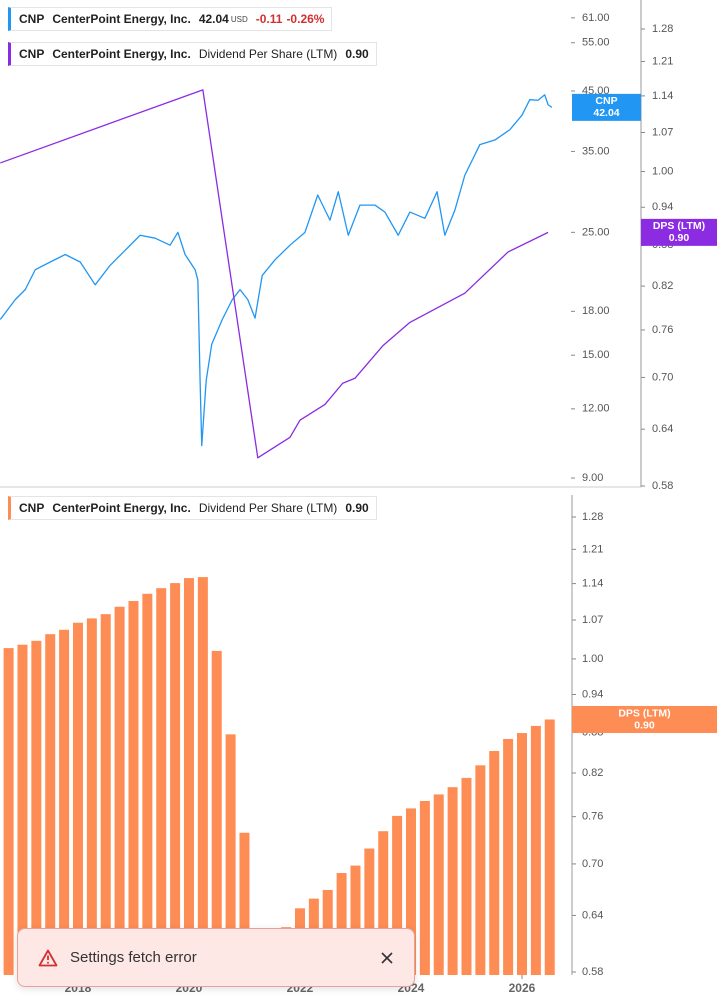  Describe the element at coordinates (387, 958) in the screenshot. I see `close-button` at that location.